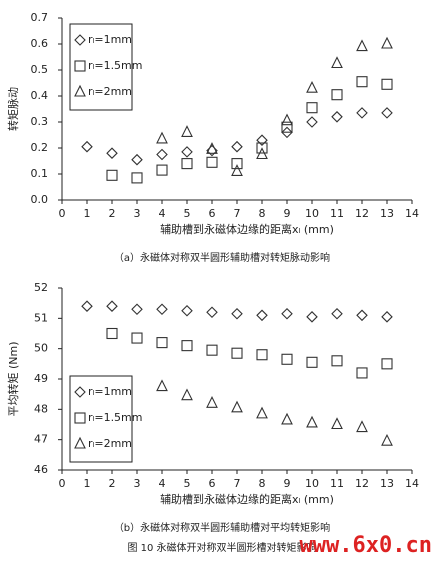 Image resolution: width=444 pixels, height=564 pixels. Describe the element at coordinates (222, 527) in the screenshot. I see `chart-caption: （b）永磁体对称双半圆形辅助槽对平均转矩影响` at that location.